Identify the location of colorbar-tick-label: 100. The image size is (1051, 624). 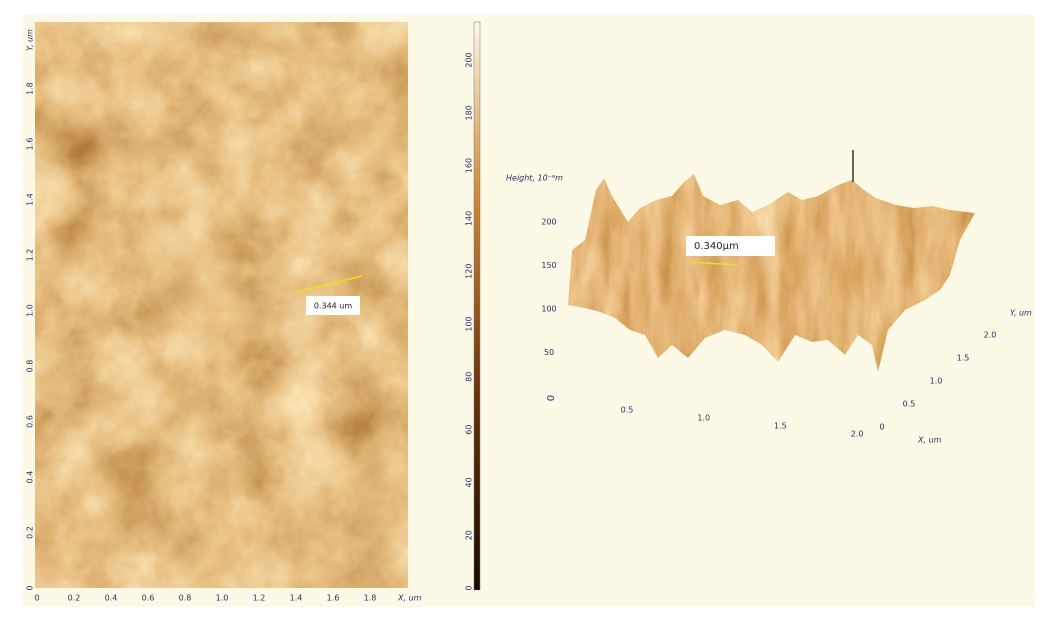
(469, 323).